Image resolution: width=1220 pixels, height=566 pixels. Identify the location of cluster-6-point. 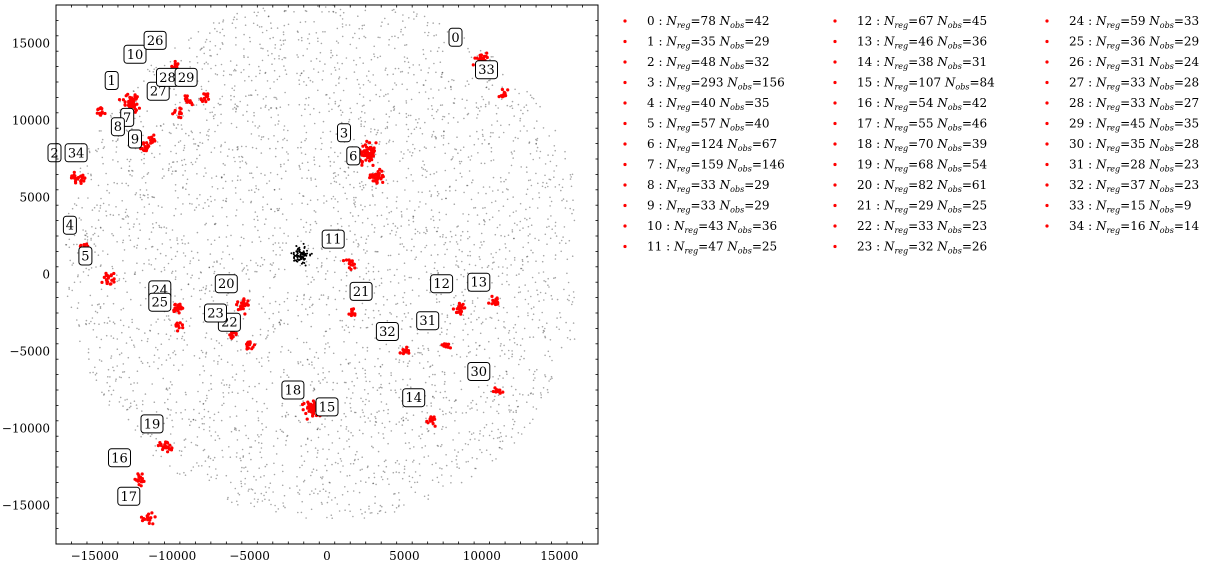
(382, 171).